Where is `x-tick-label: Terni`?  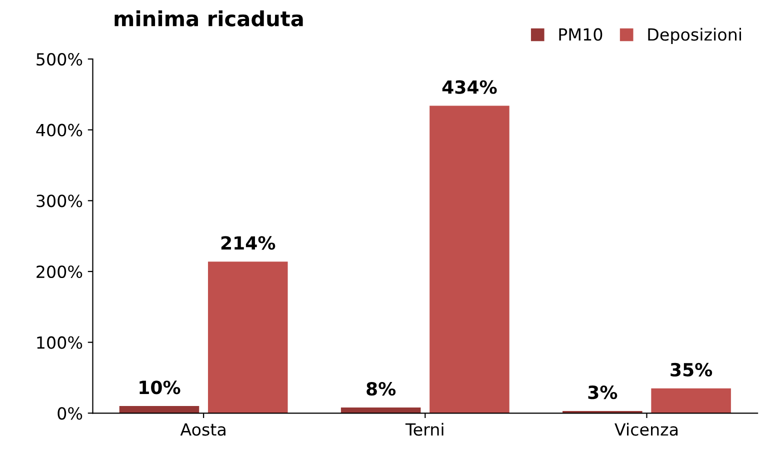 x-tick-label: Terni is located at coordinates (424, 429).